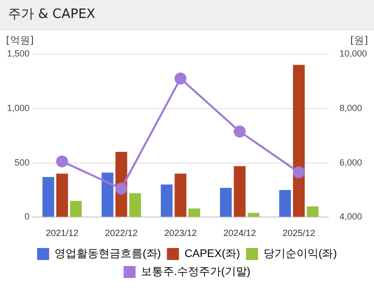  What do you see at coordinates (350, 107) in the screenshot?
I see `y2-tick-label: 8,000` at bounding box center [350, 107].